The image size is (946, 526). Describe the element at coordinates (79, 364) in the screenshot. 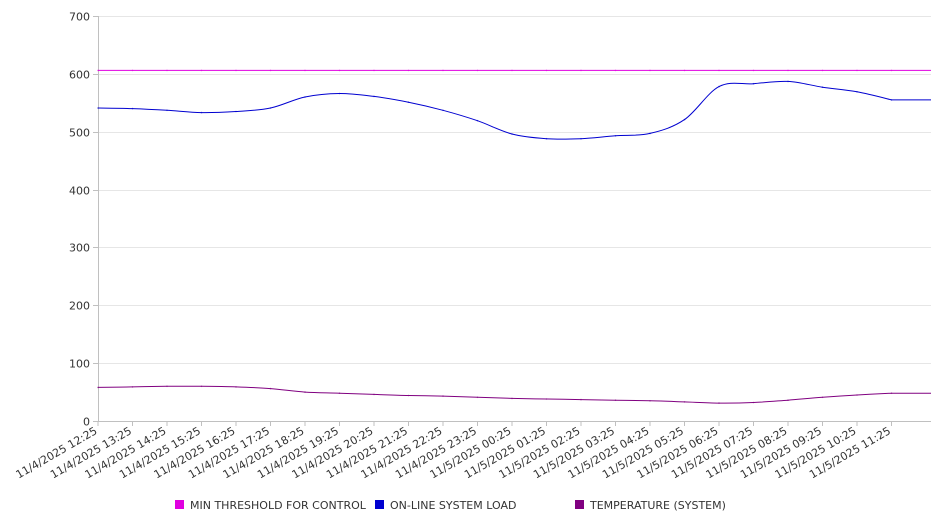

I see `y-tick-label: 100` at that location.